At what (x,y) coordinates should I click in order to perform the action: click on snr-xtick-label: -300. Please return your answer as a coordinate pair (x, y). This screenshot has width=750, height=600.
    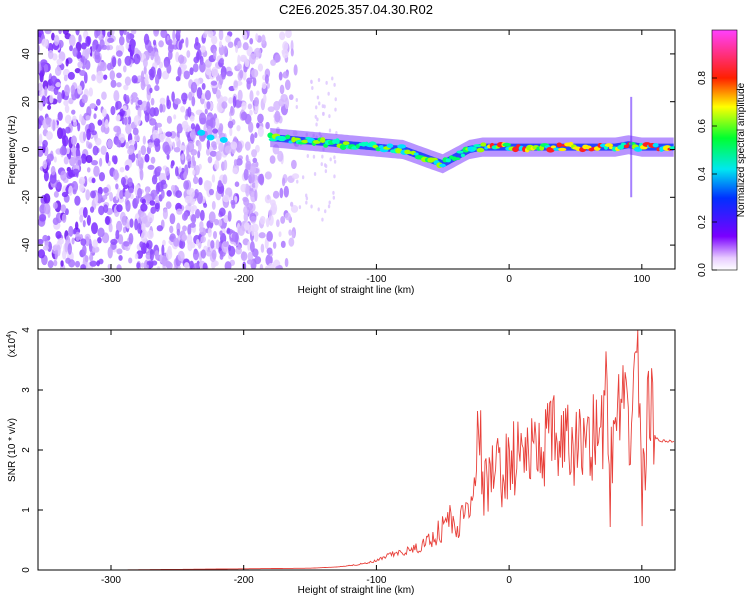
    Looking at the image, I should click on (111, 580).